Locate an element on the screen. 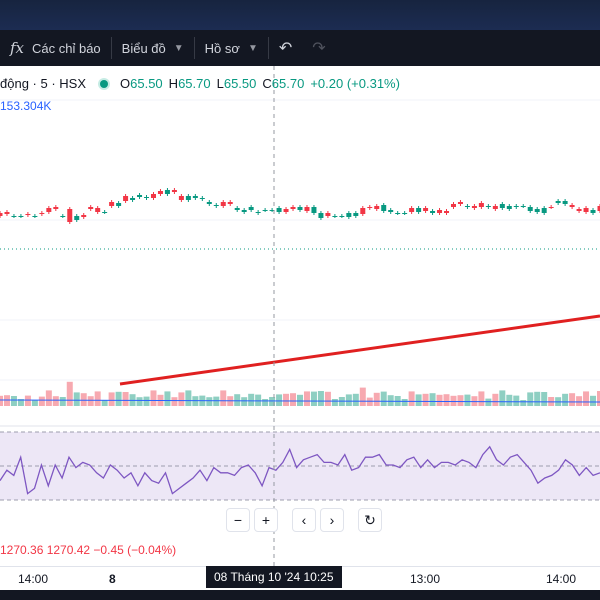 The height and width of the screenshot is (600, 600). rsi-line is located at coordinates (300, 470).